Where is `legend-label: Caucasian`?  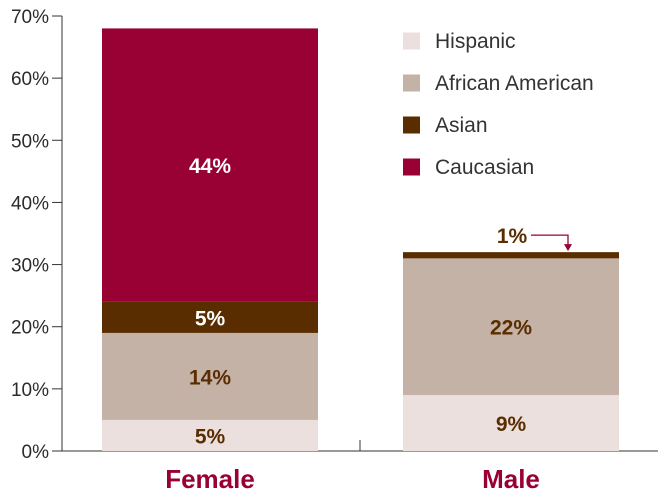
legend-label: Caucasian is located at coordinates (484, 167).